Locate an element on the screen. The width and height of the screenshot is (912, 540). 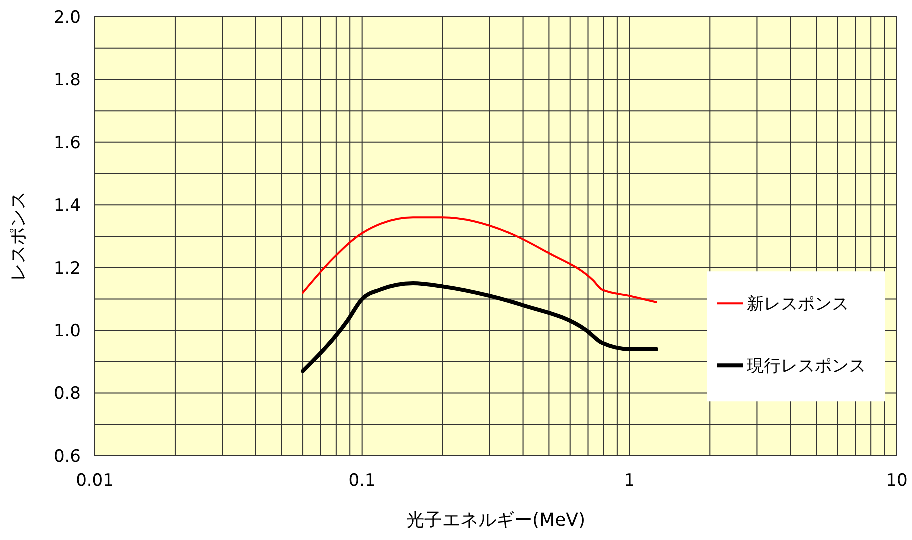
x-axis-title: 光子エネルギー(MeV) is located at coordinates (496, 520).